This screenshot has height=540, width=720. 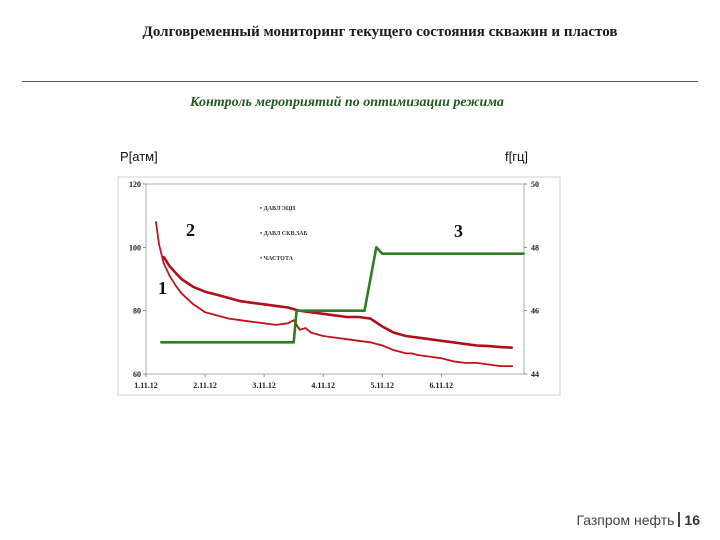 I want to click on right-axis-label: f[гц], so click(x=516, y=156).